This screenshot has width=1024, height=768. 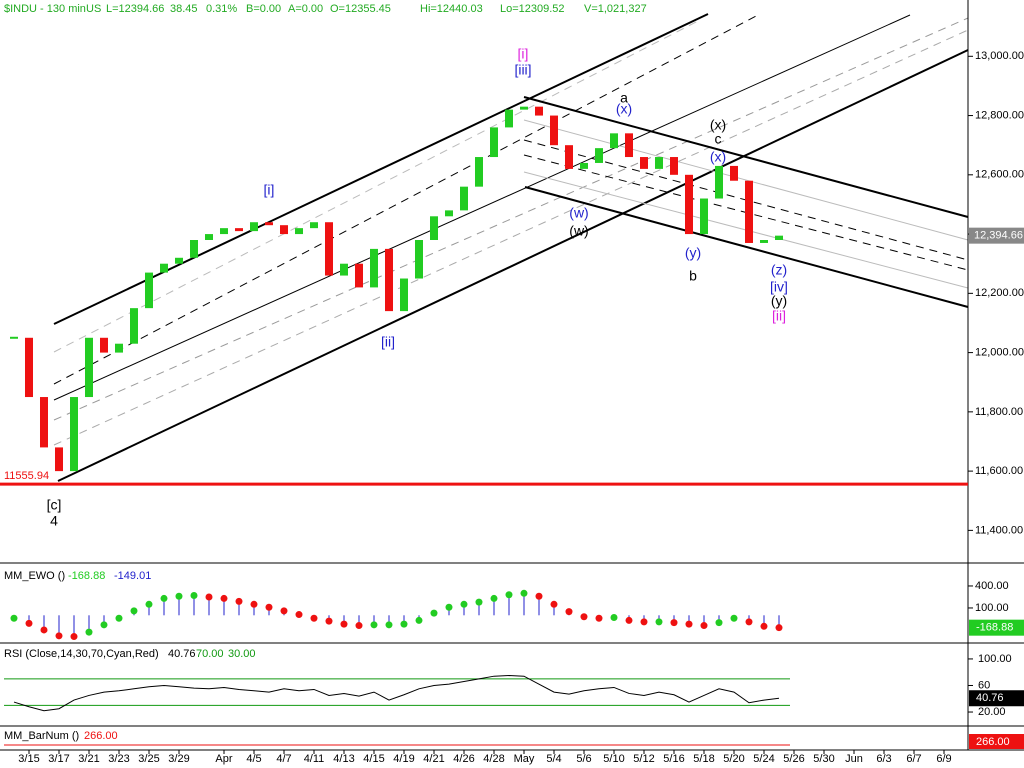 I want to click on wave-label: [iii], so click(x=522, y=70).